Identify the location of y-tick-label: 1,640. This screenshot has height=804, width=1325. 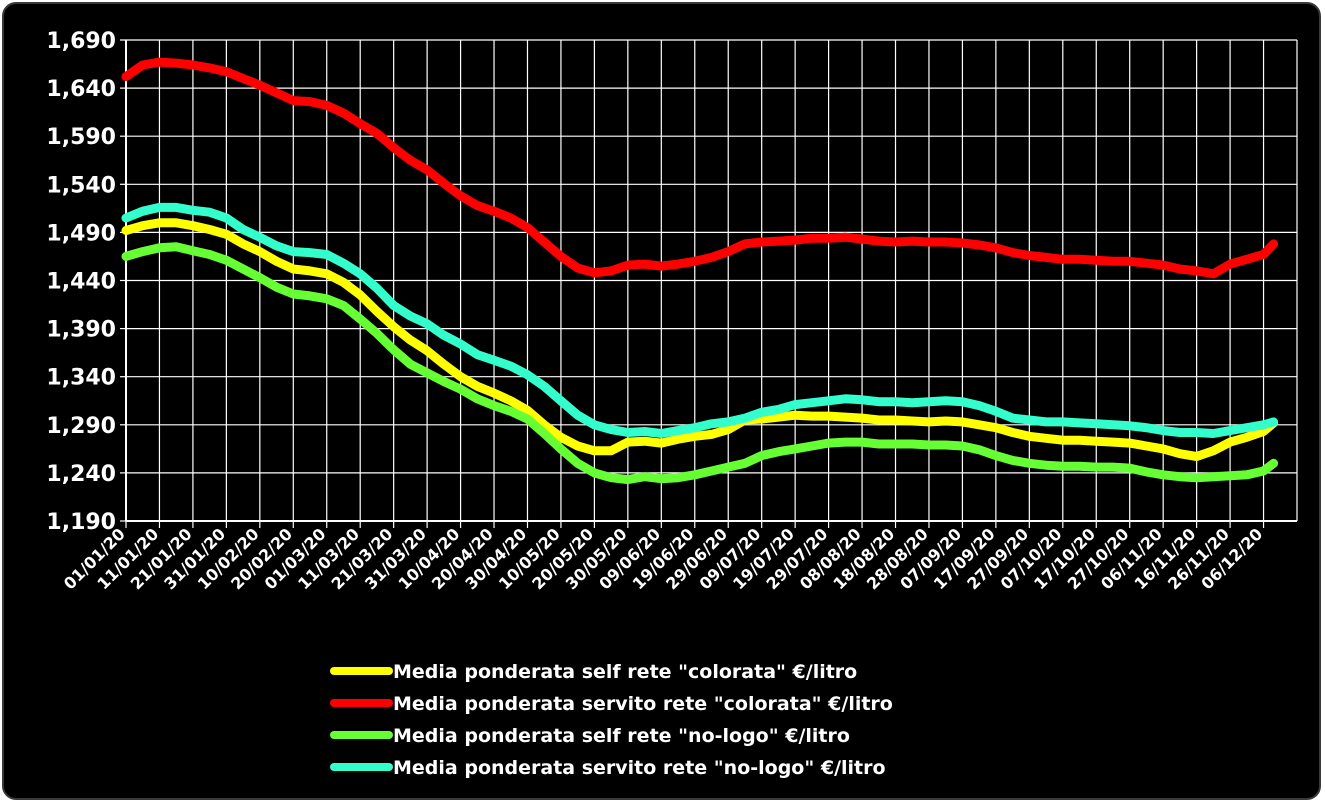
(81, 89).